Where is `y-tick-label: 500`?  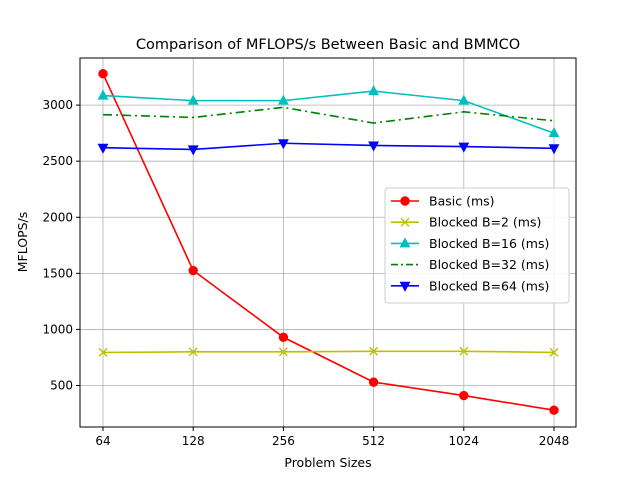 y-tick-label: 500 is located at coordinates (61, 386).